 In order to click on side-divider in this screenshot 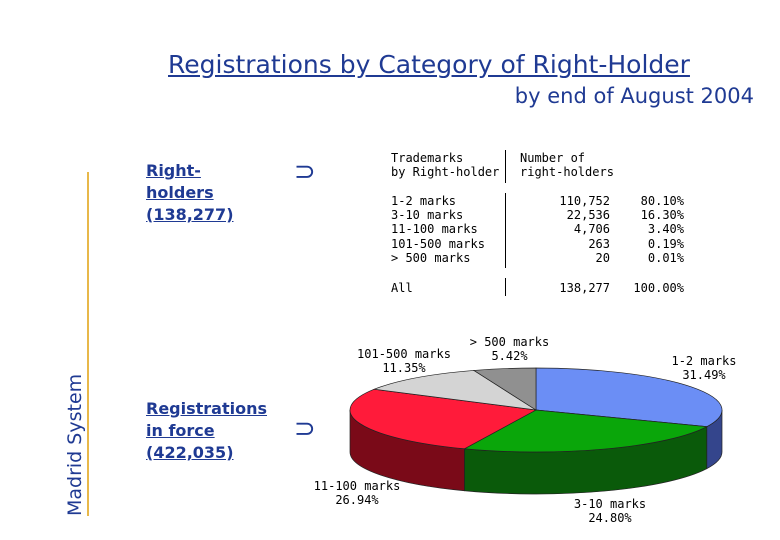, I will do `click(88, 344)`.